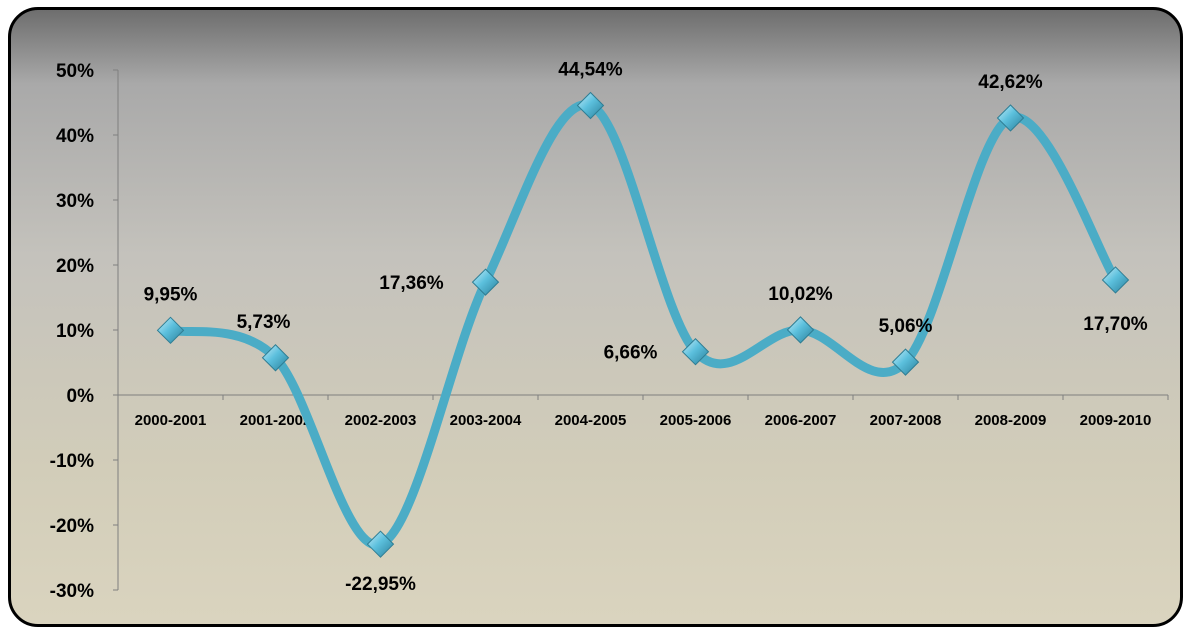 This screenshot has height=637, width=1196. What do you see at coordinates (72, 591) in the screenshot?
I see `y-tick-label: -30%` at bounding box center [72, 591].